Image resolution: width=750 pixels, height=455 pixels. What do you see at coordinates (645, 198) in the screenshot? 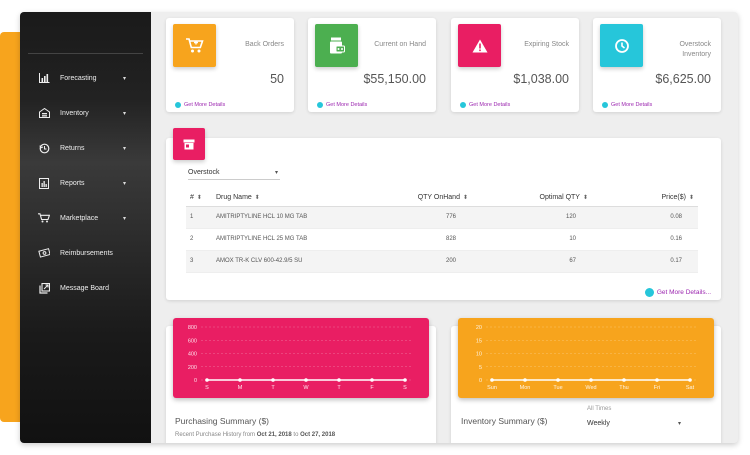
I see `column-header-price: Price($) ⬍` at bounding box center [645, 198].